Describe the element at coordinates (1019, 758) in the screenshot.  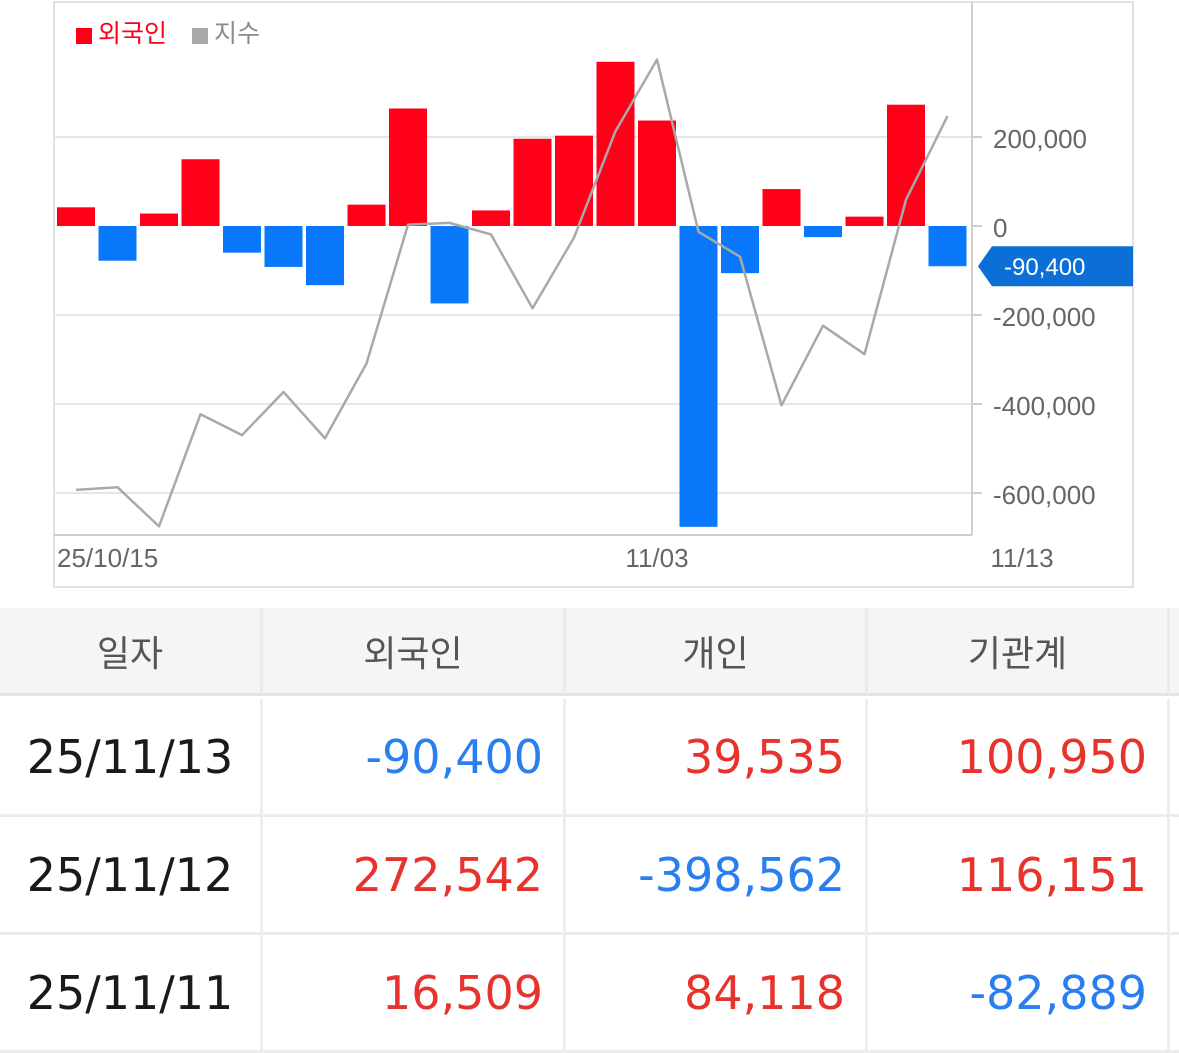
I see `cell-institution: 100,950` at that location.